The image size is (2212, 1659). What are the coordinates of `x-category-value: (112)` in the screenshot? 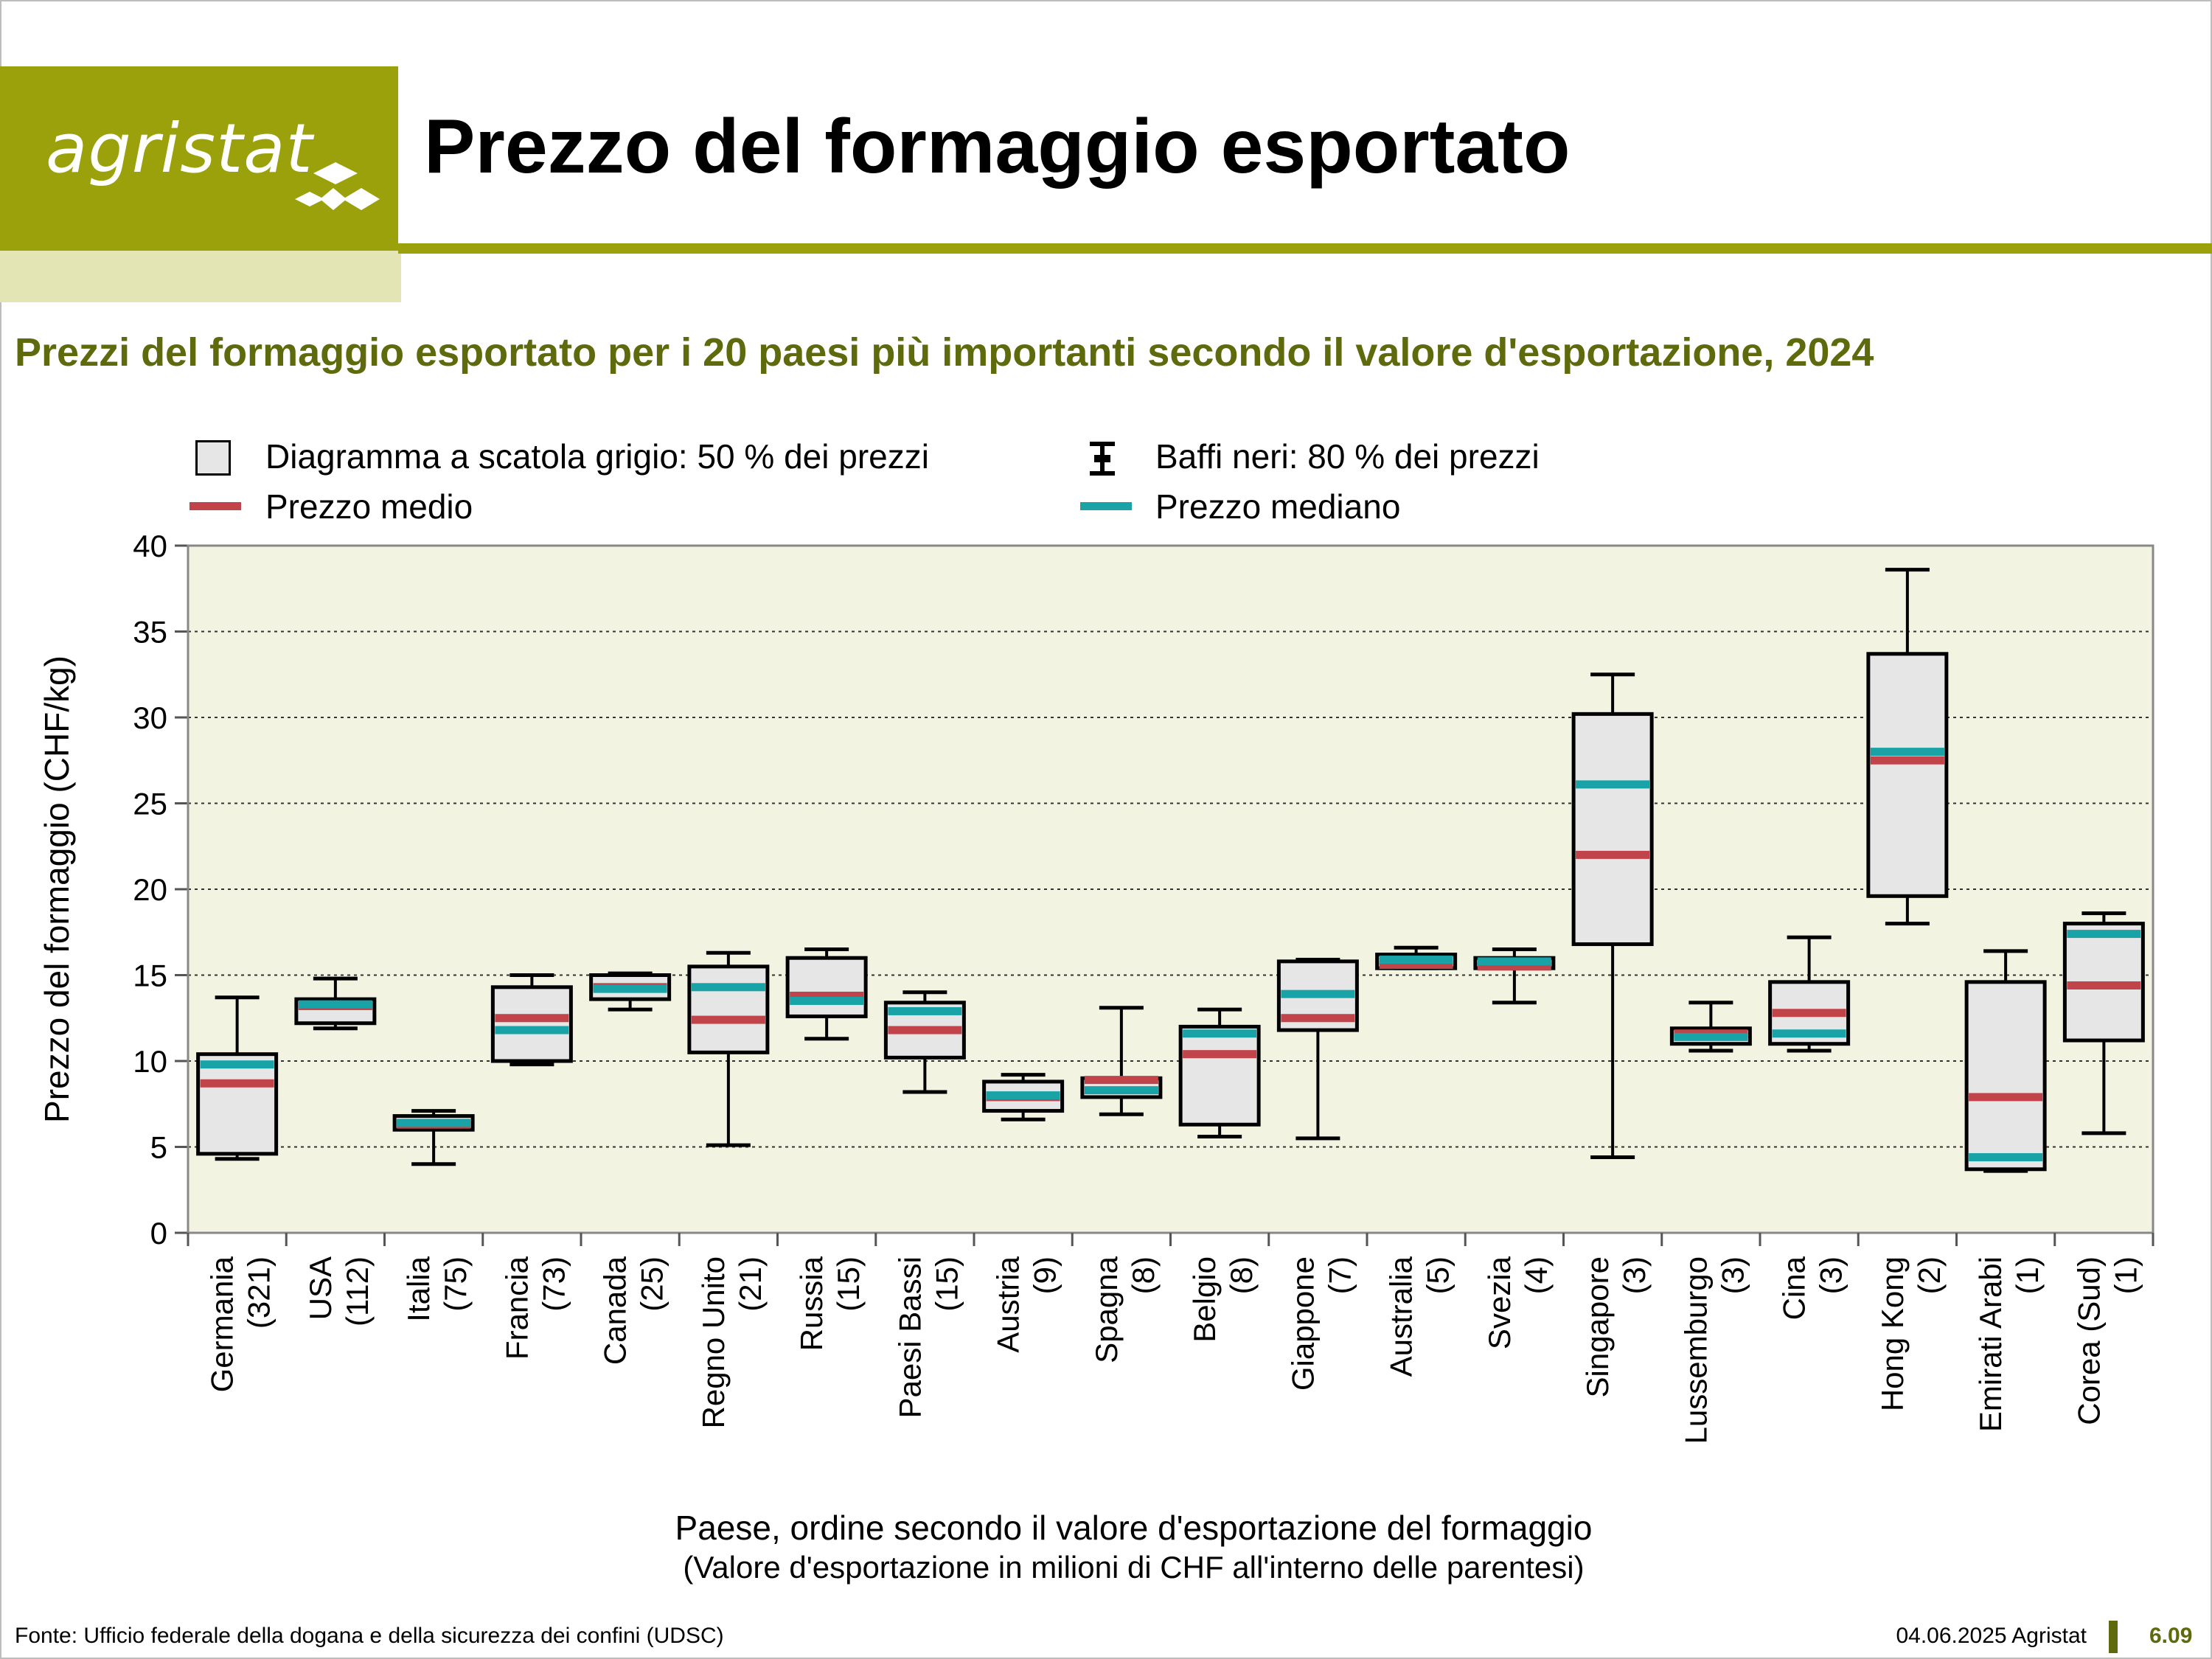 It's located at (357, 1291).